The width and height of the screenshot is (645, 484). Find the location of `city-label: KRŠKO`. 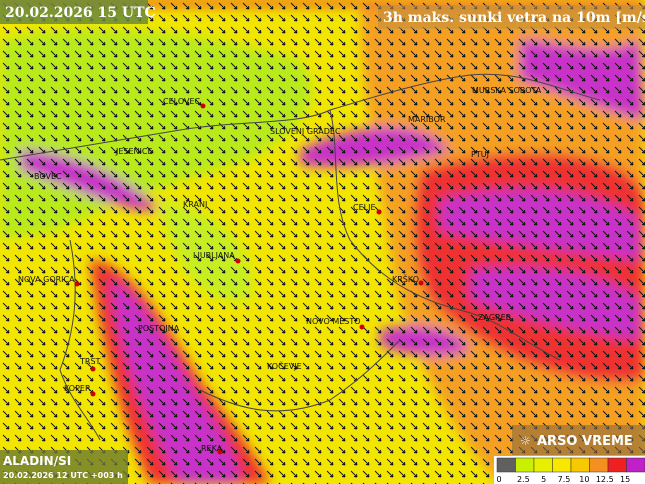

city-label: KRŠKO is located at coordinates (405, 278).